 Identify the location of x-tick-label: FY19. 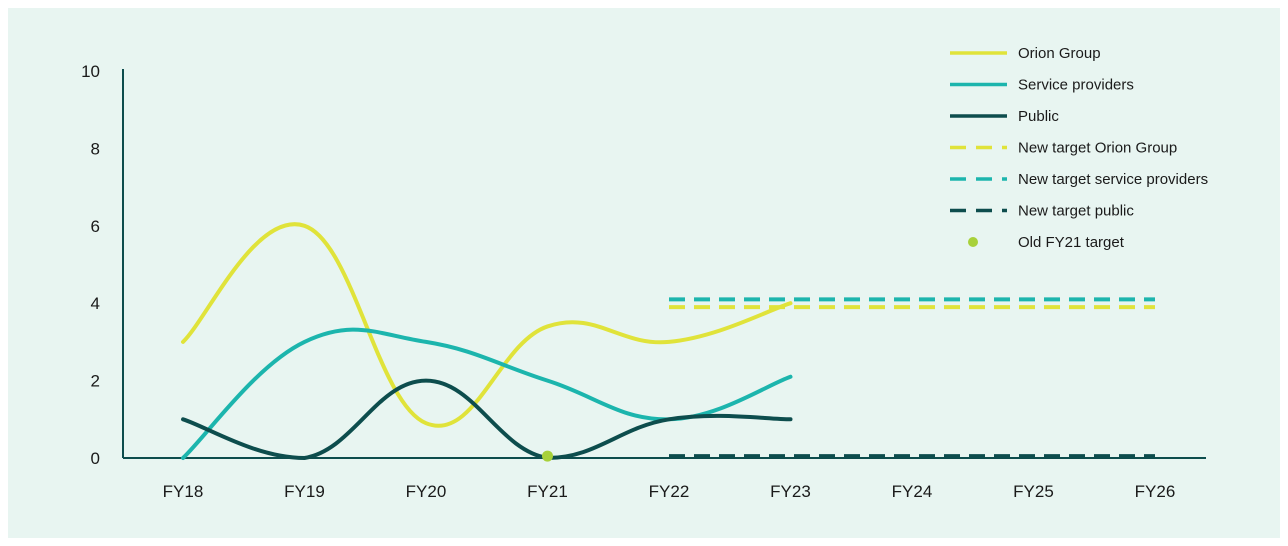
(304, 491).